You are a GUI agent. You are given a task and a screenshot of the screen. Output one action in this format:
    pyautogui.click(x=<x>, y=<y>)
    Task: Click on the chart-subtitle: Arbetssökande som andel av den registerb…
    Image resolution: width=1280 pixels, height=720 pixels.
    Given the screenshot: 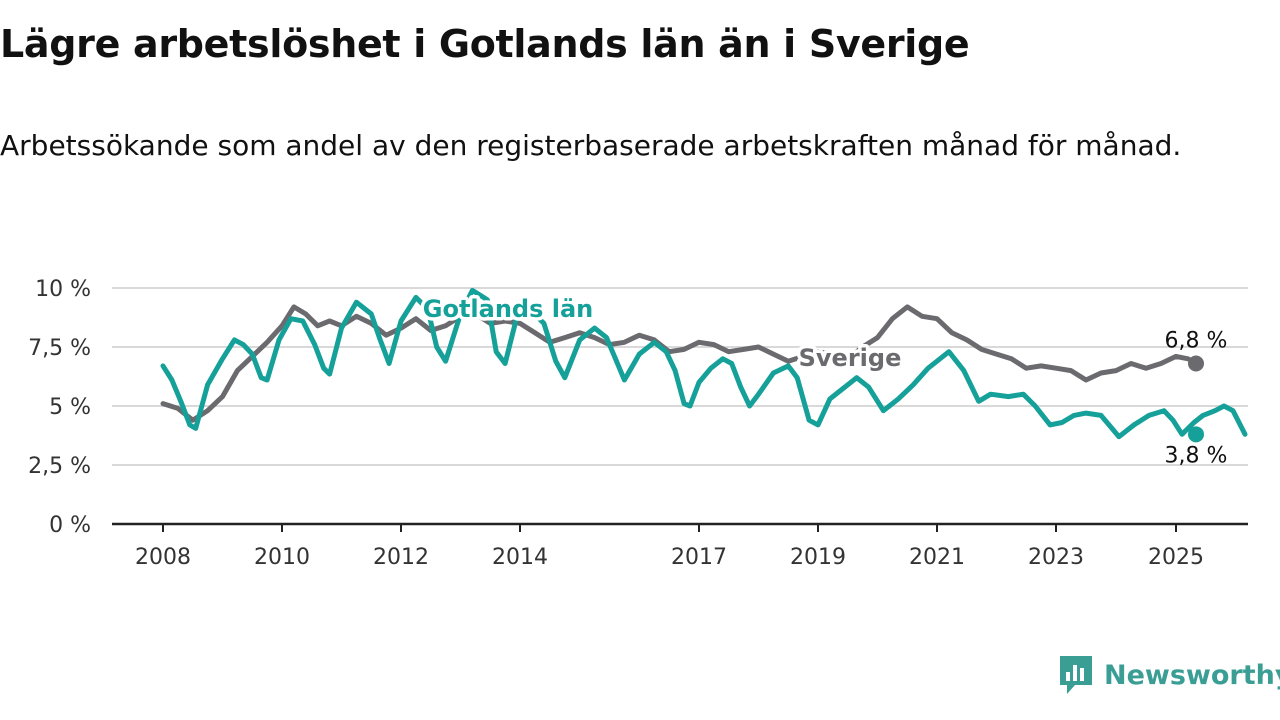 What is the action you would take?
    pyautogui.click(x=591, y=145)
    